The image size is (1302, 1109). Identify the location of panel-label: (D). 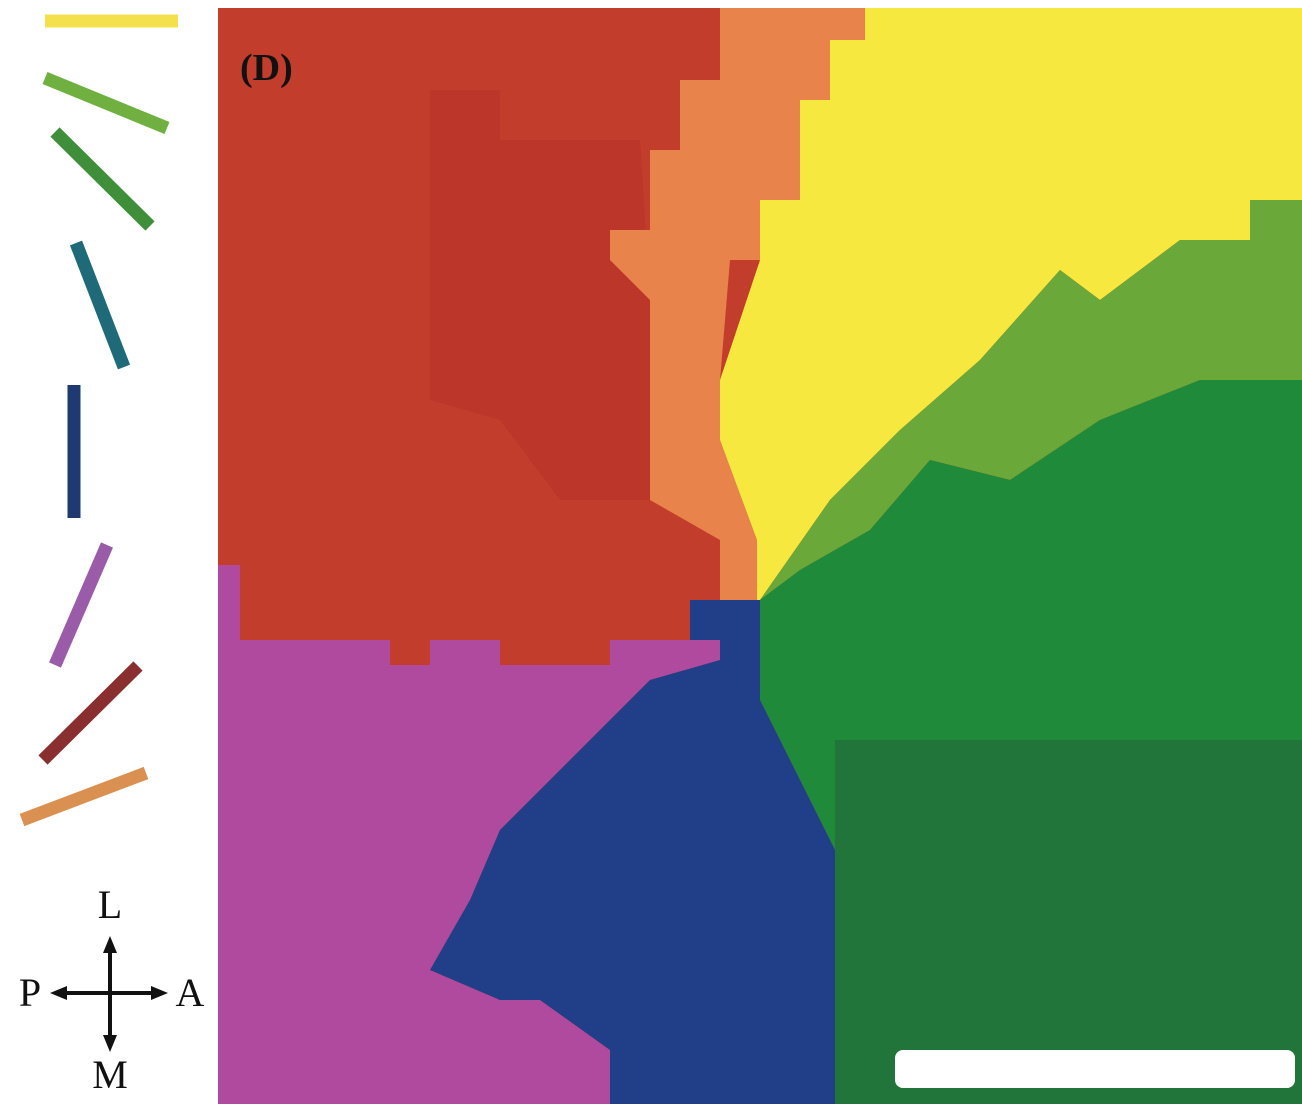
(266, 68).